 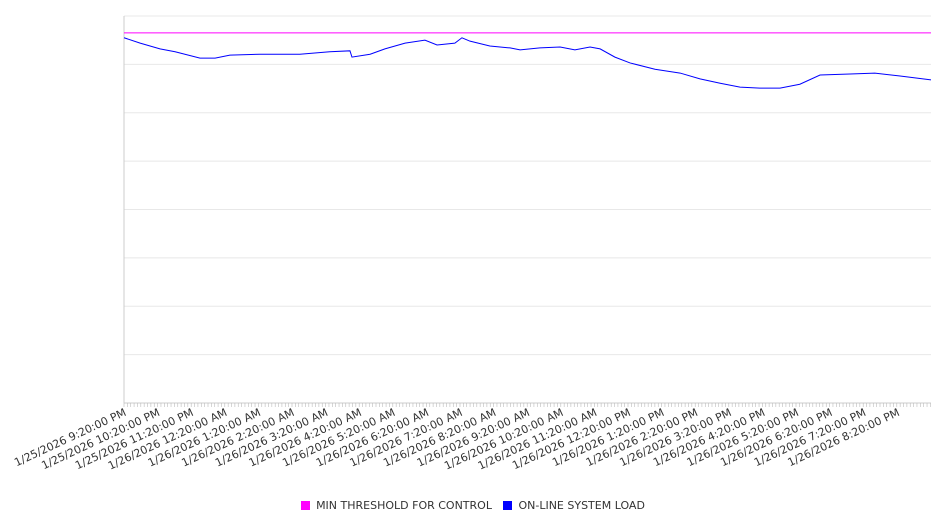 I want to click on series-group, so click(x=527, y=60).